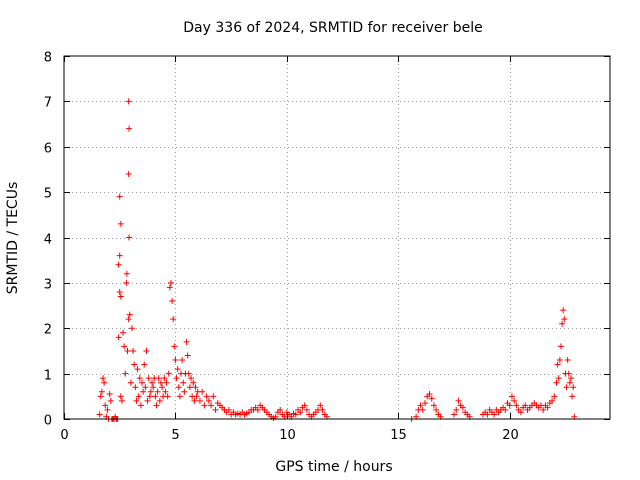 Image resolution: width=640 pixels, height=480 pixels. Describe the element at coordinates (48, 58) in the screenshot. I see `y-tick-label: 8` at that location.